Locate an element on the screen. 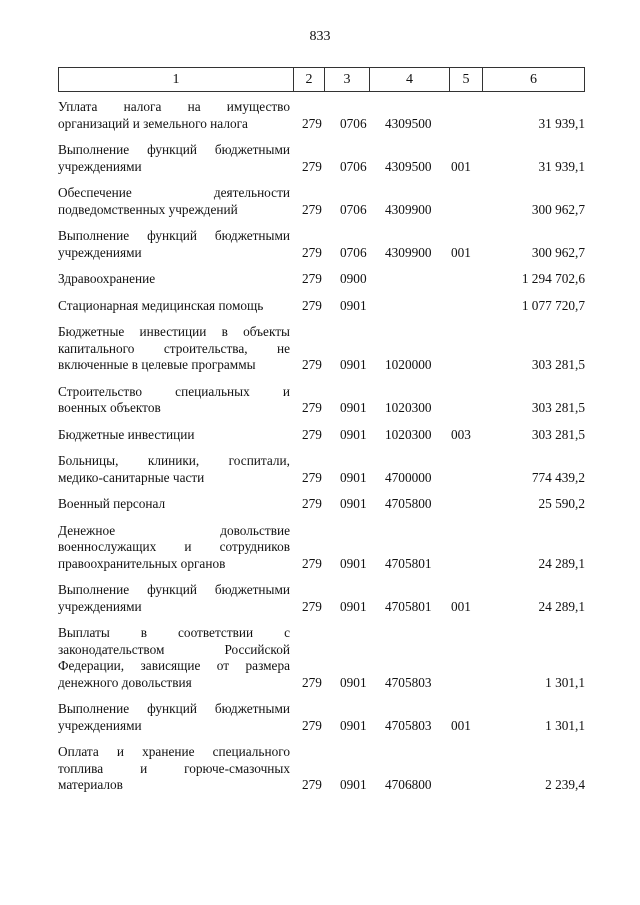  description-line: правоохранительных органов is located at coordinates (142, 563).